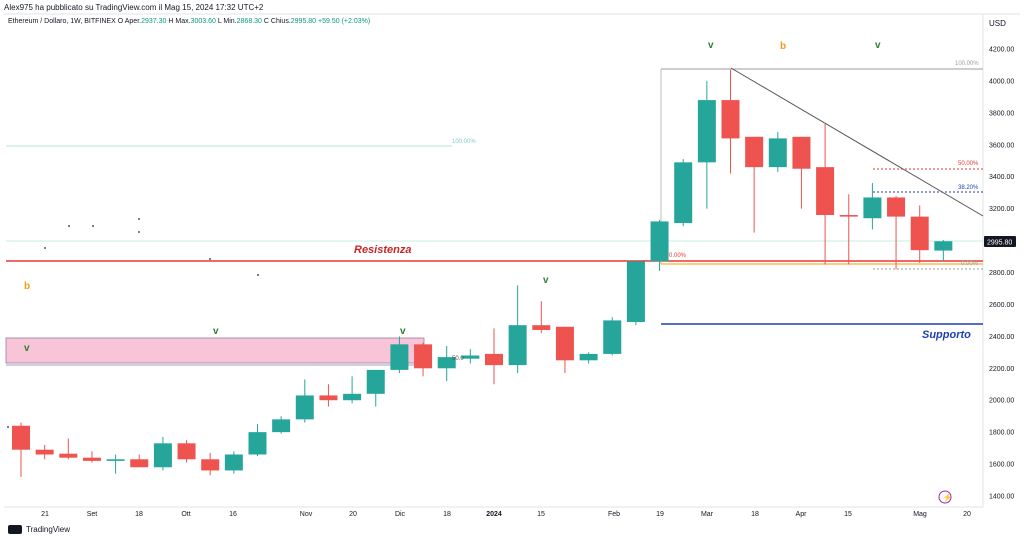 This screenshot has height=541, width=1024. What do you see at coordinates (219, 21) in the screenshot?
I see `ohlc-low-label: L` at bounding box center [219, 21].